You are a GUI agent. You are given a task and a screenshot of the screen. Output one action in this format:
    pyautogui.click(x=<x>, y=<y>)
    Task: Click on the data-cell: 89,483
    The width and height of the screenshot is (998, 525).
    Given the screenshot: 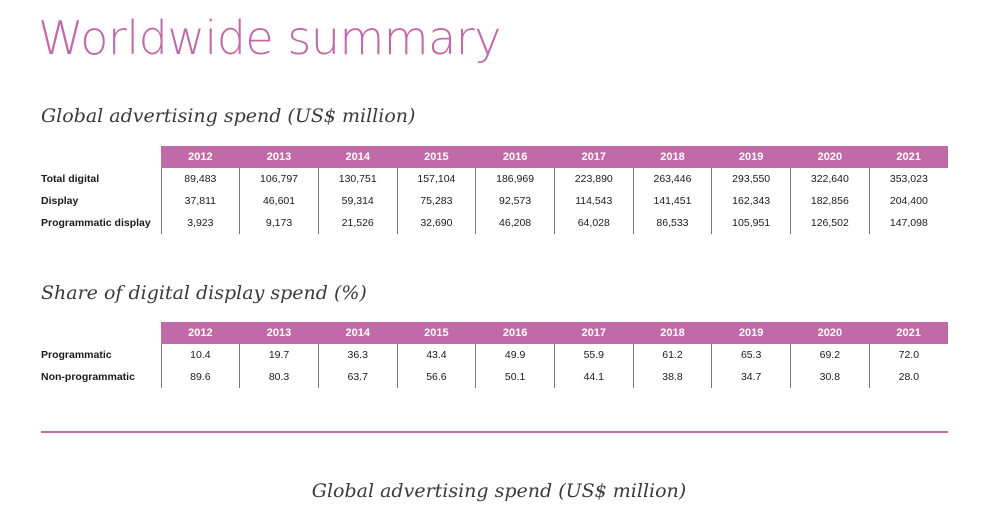 What is the action you would take?
    pyautogui.click(x=200, y=179)
    